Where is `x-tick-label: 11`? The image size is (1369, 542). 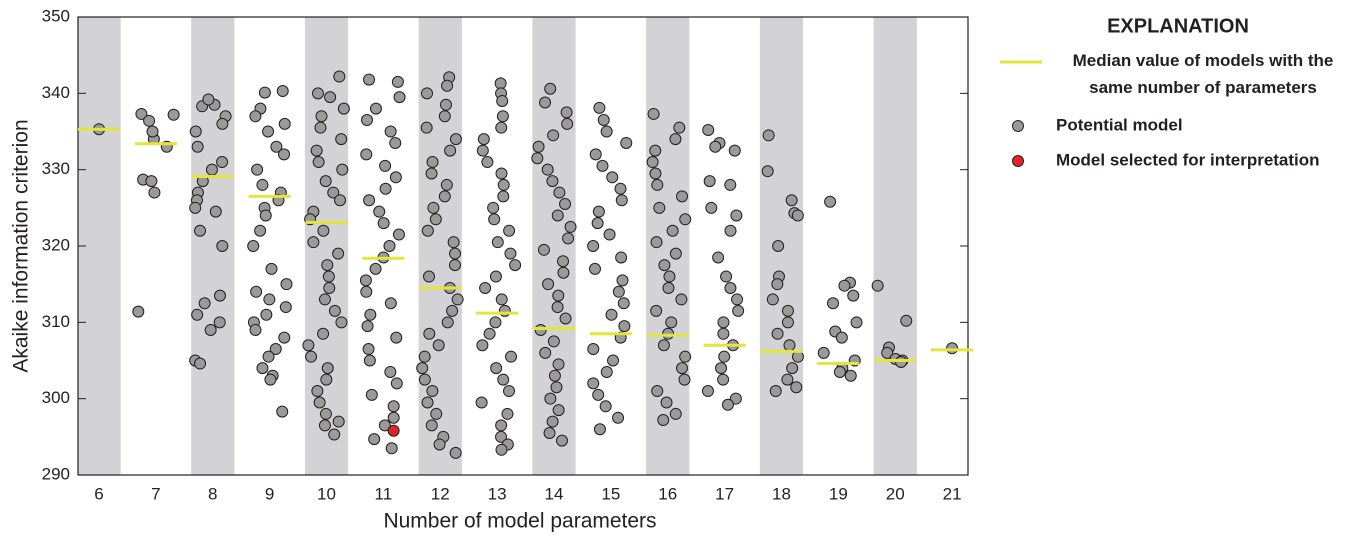
x-tick-label: 11 is located at coordinates (384, 493).